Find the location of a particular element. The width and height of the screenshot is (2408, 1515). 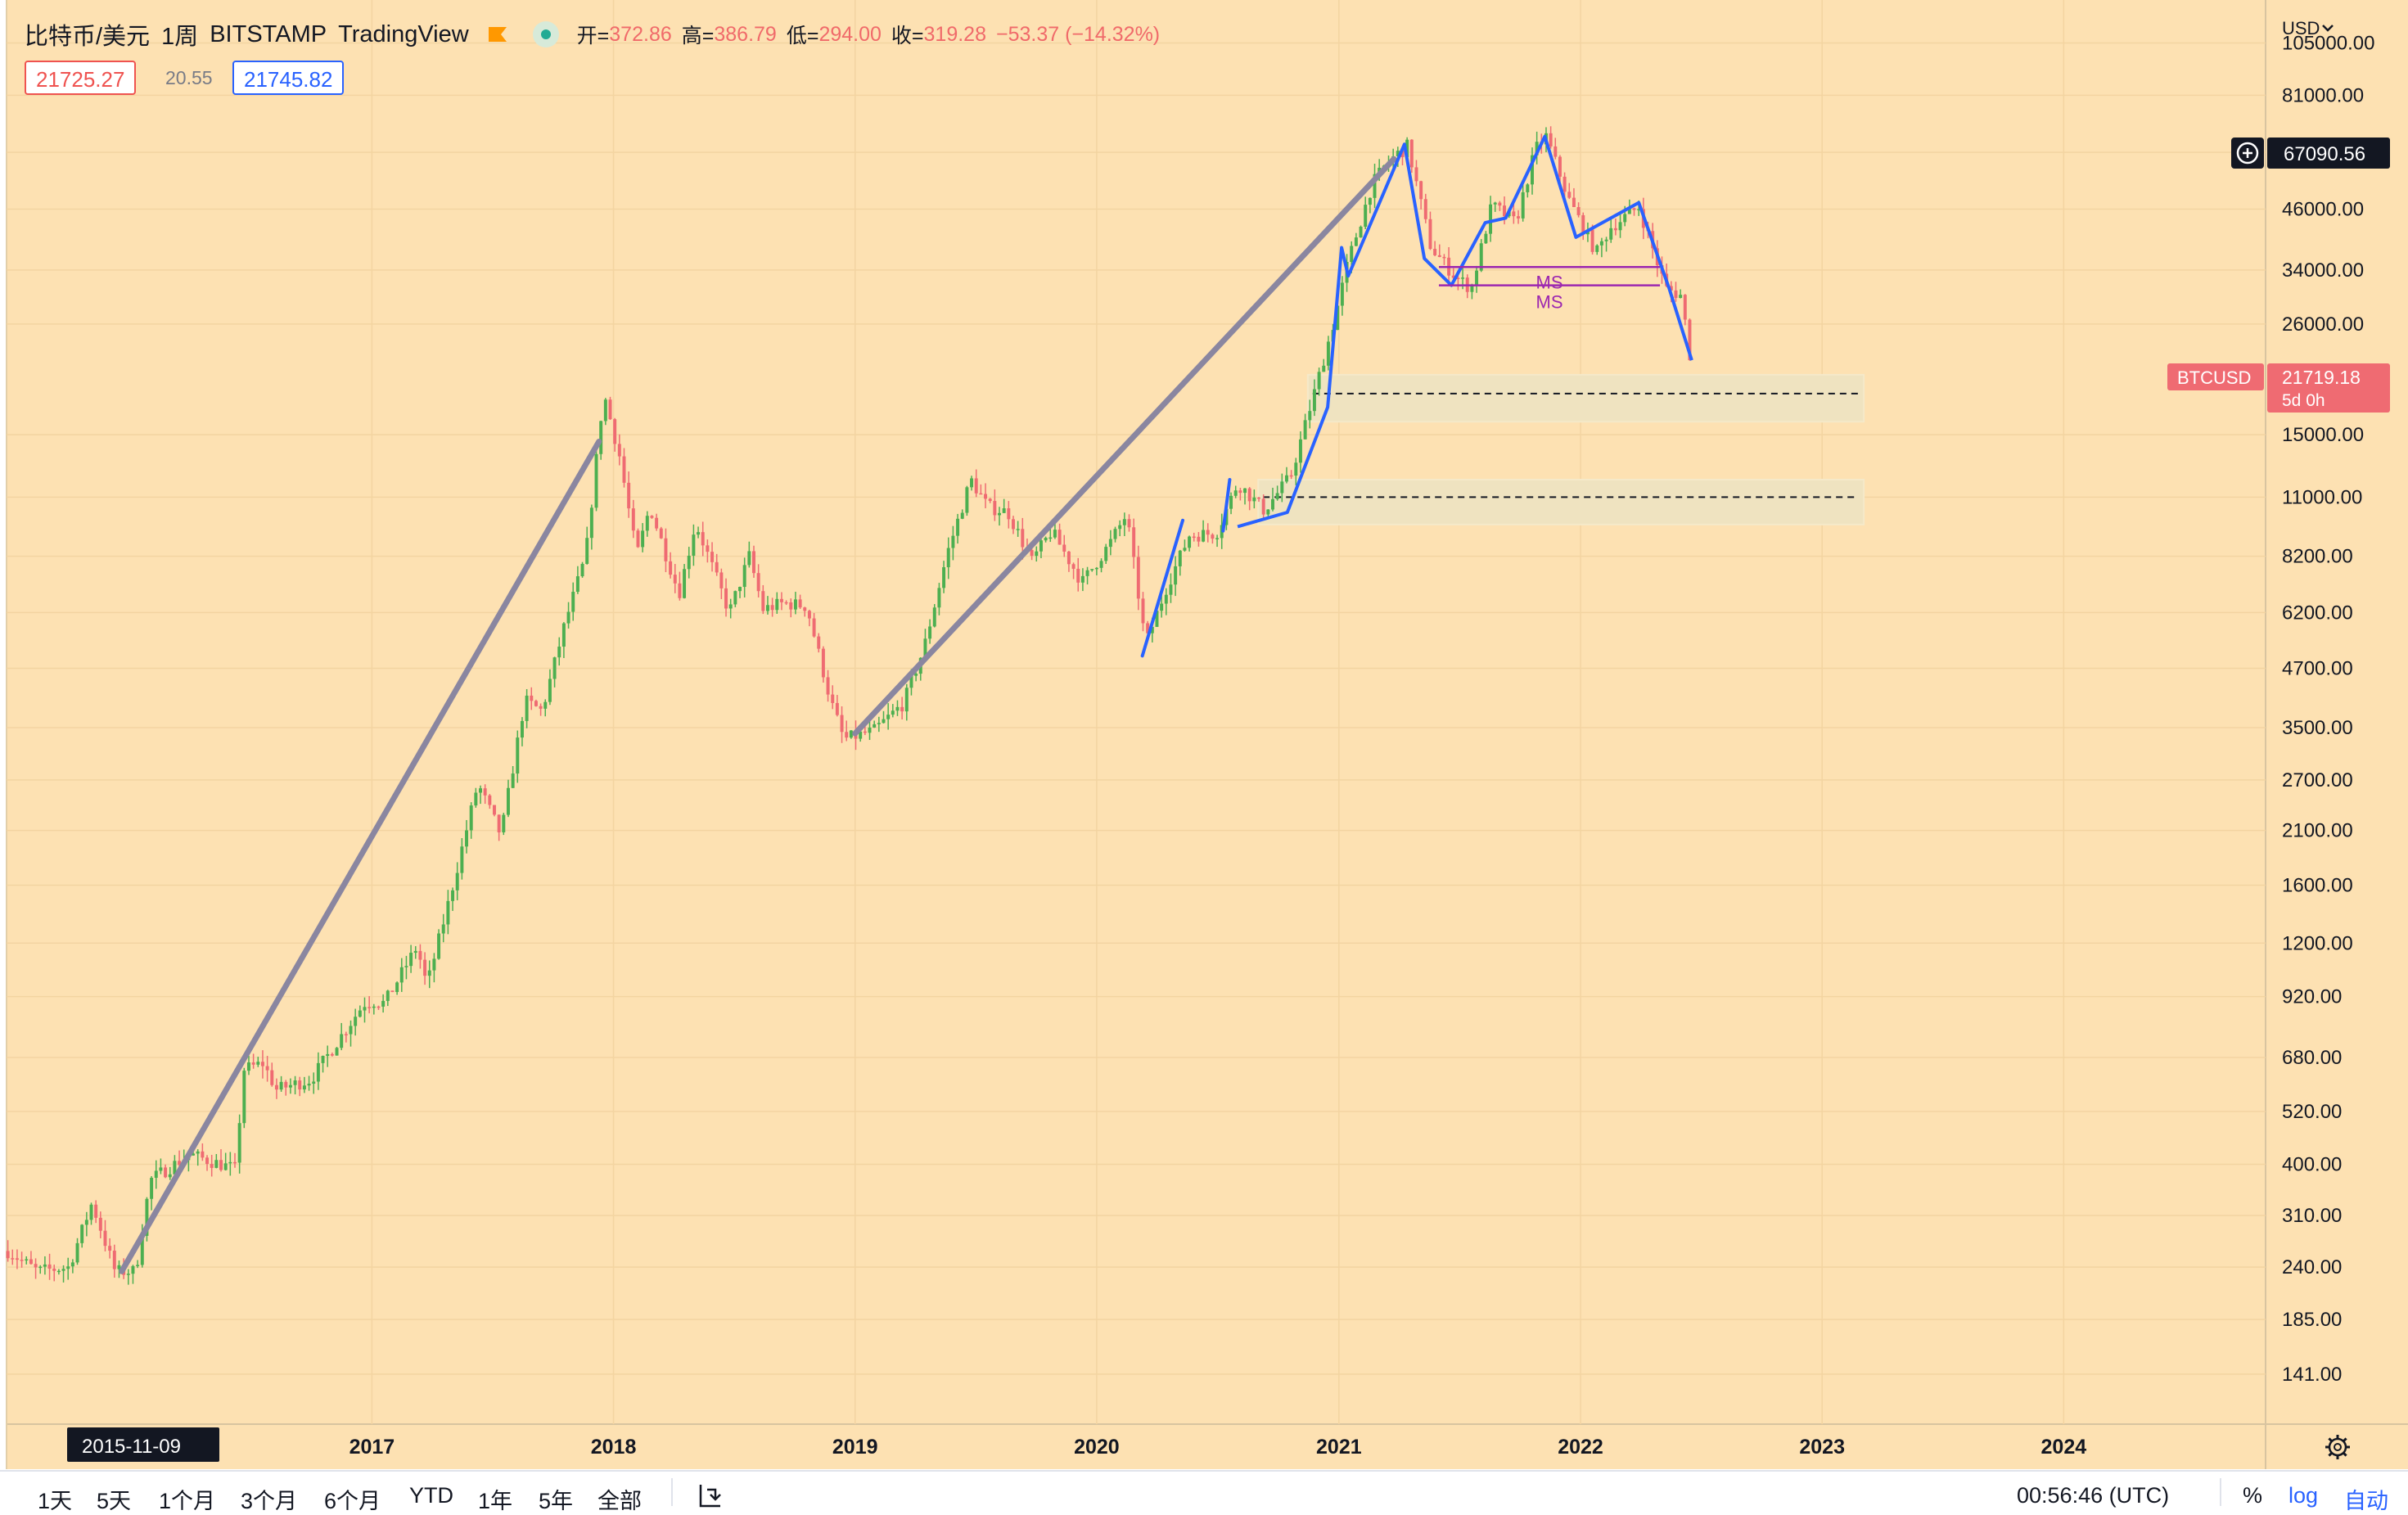

buy-price-button: 21745.82 is located at coordinates (288, 78).